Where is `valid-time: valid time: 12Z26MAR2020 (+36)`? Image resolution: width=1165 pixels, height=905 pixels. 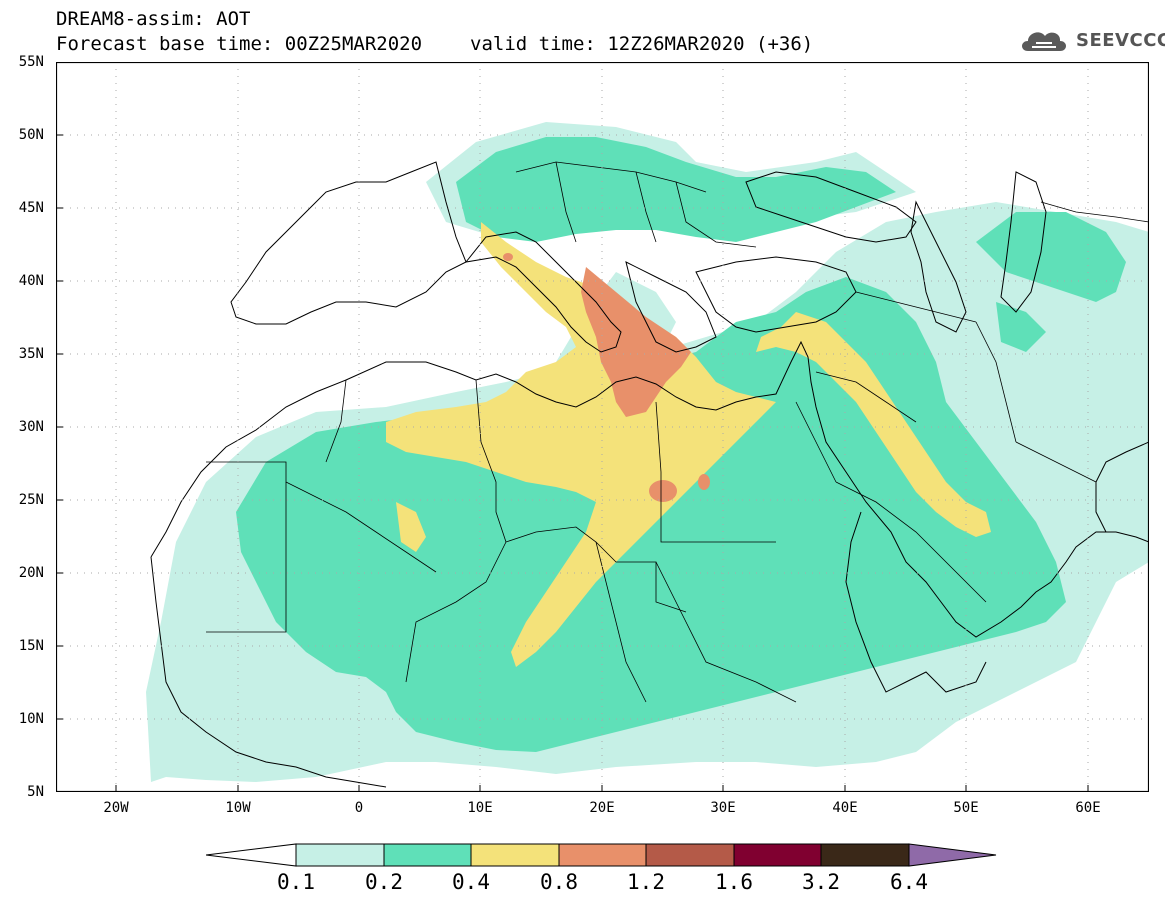 valid-time: valid time: 12Z26MAR2020 (+36) is located at coordinates (642, 44).